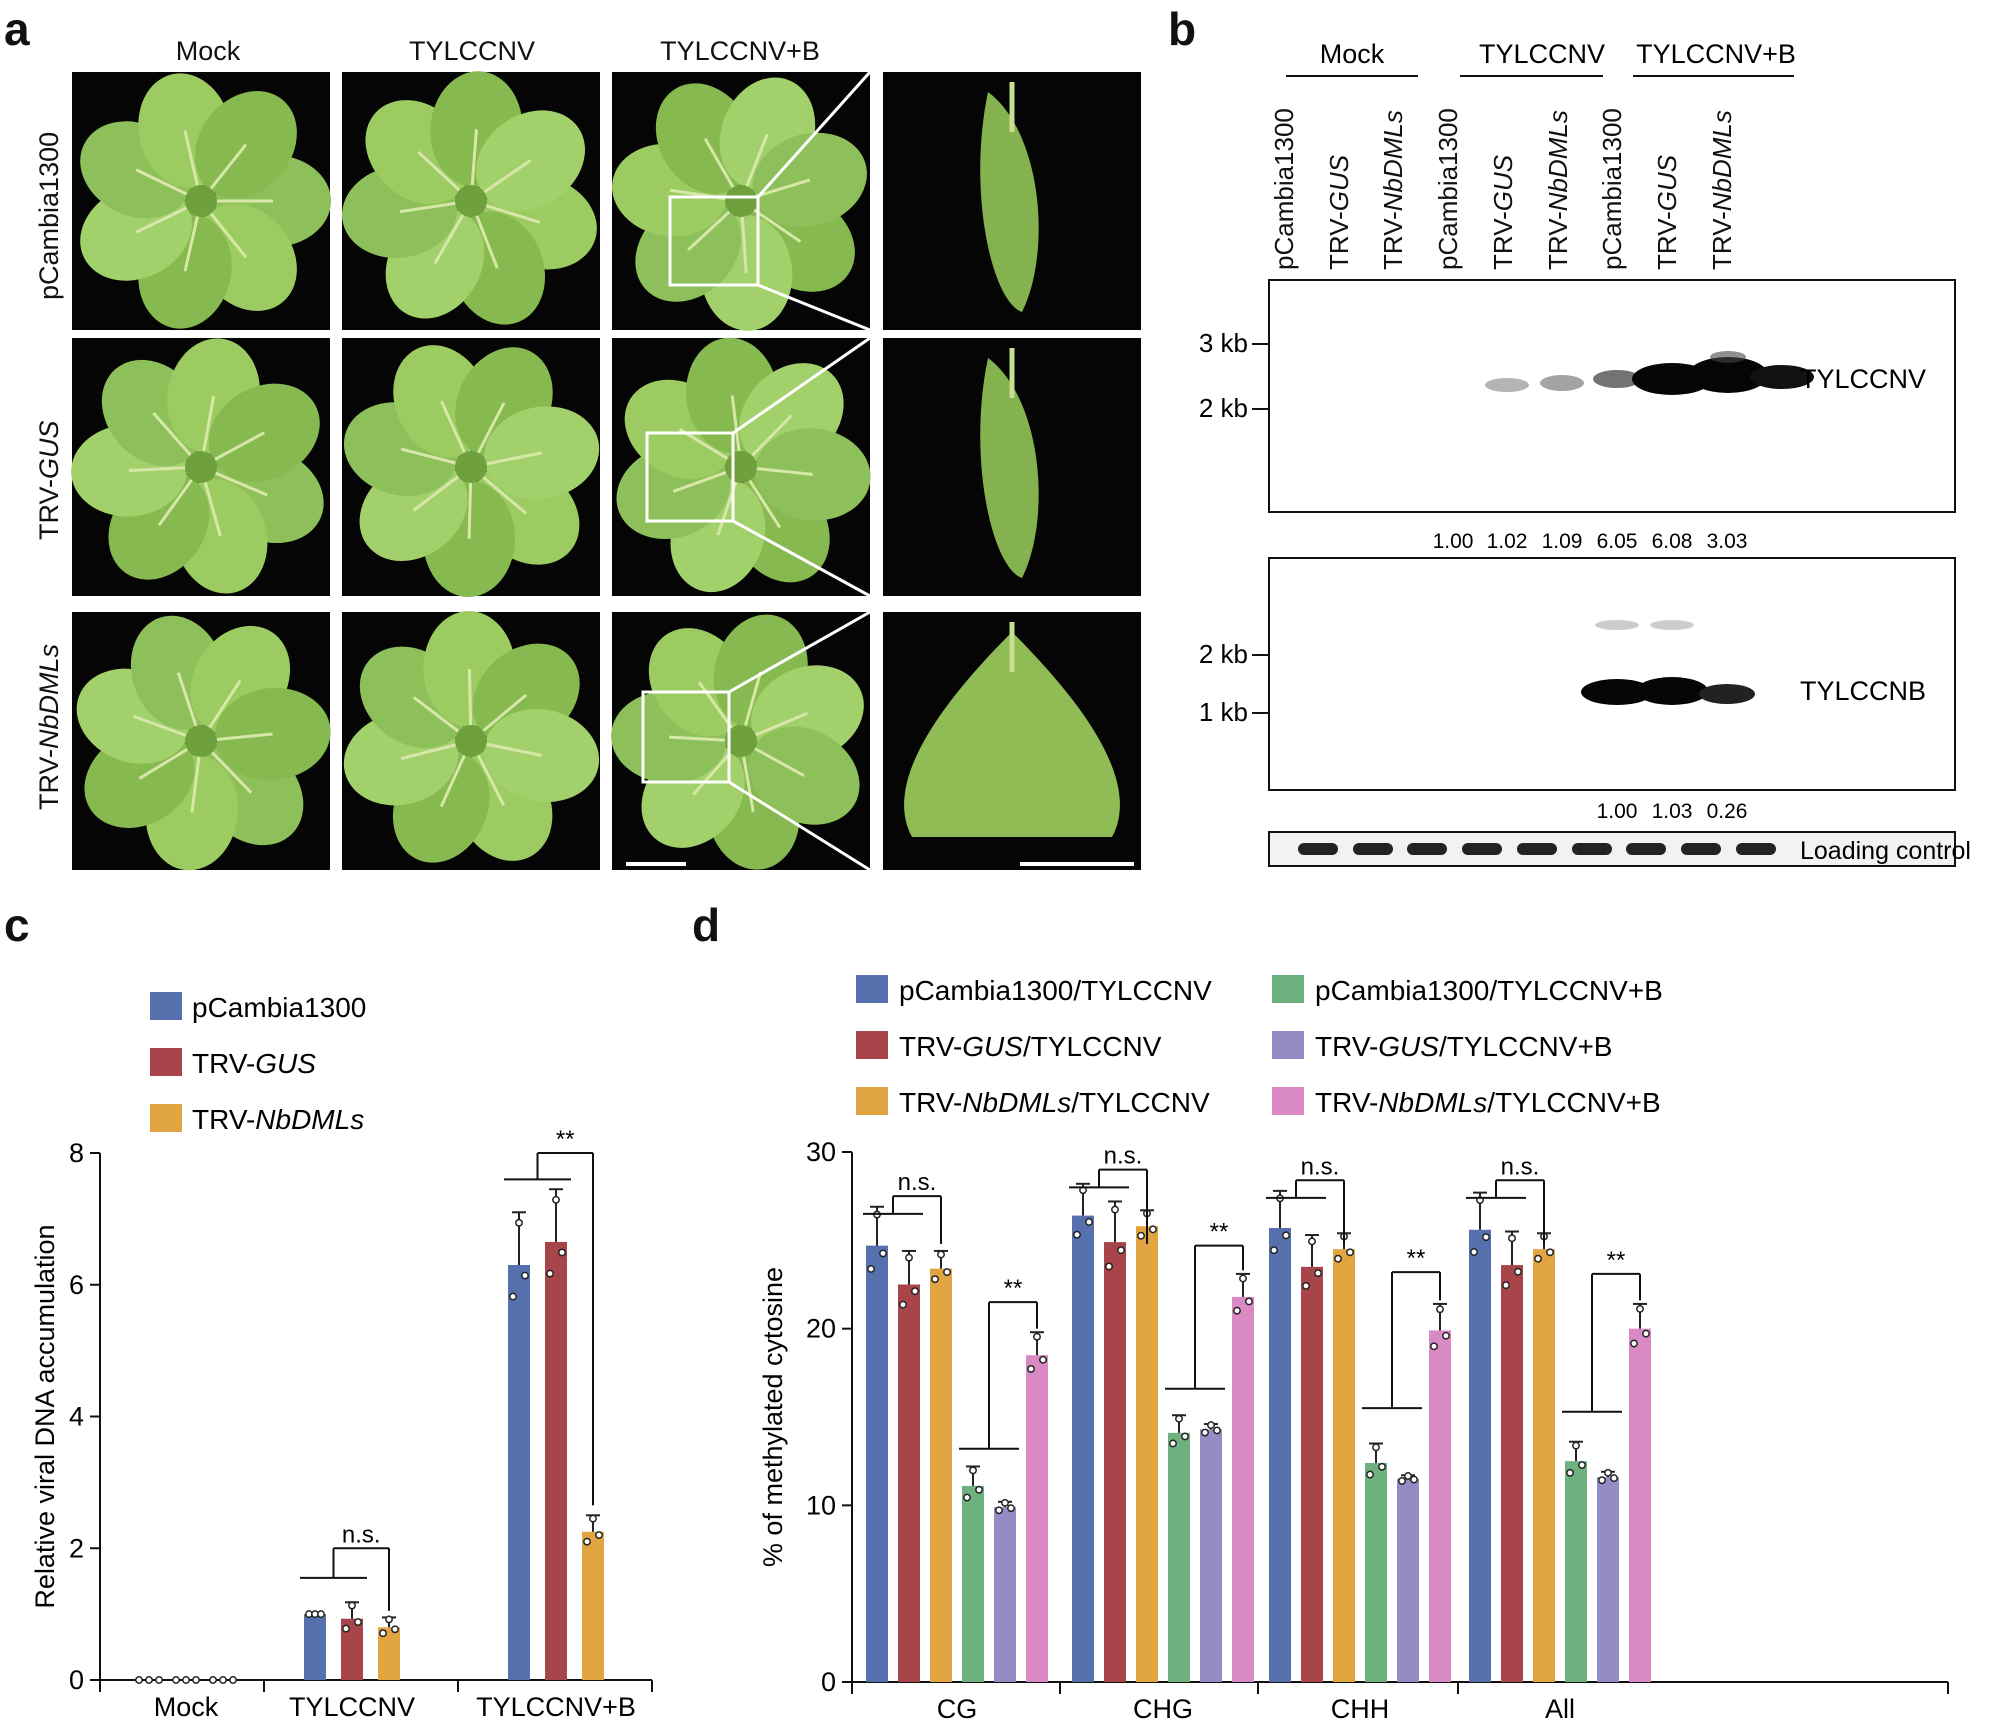 The width and height of the screenshot is (1997, 1720). I want to click on panel-d-label: d, so click(706, 925).